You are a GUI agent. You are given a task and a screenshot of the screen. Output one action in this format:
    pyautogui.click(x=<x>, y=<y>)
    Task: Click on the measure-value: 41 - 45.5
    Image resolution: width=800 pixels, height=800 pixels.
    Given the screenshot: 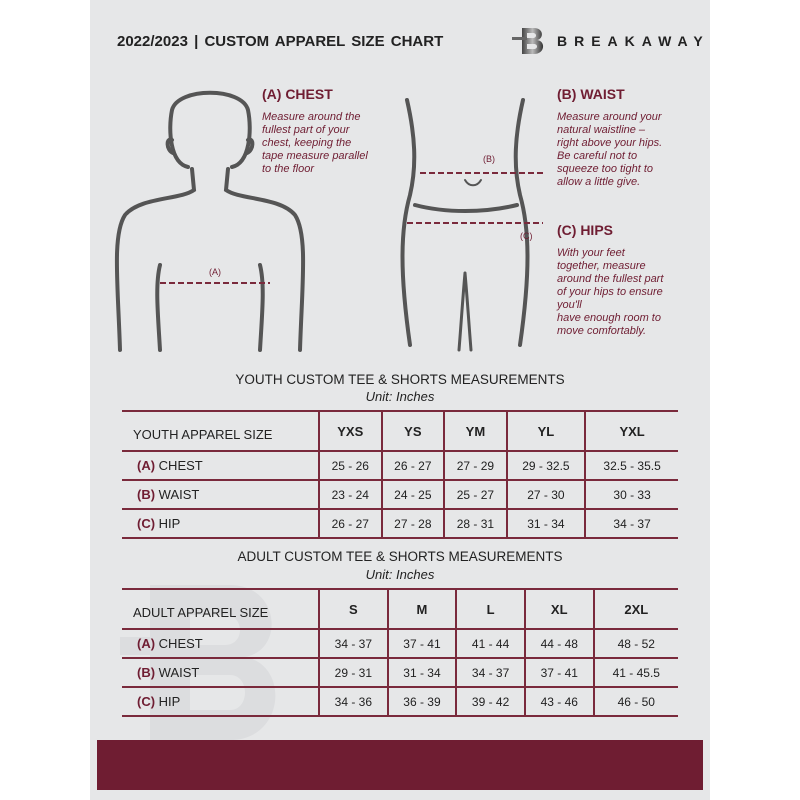 What is the action you would take?
    pyautogui.click(x=635, y=672)
    